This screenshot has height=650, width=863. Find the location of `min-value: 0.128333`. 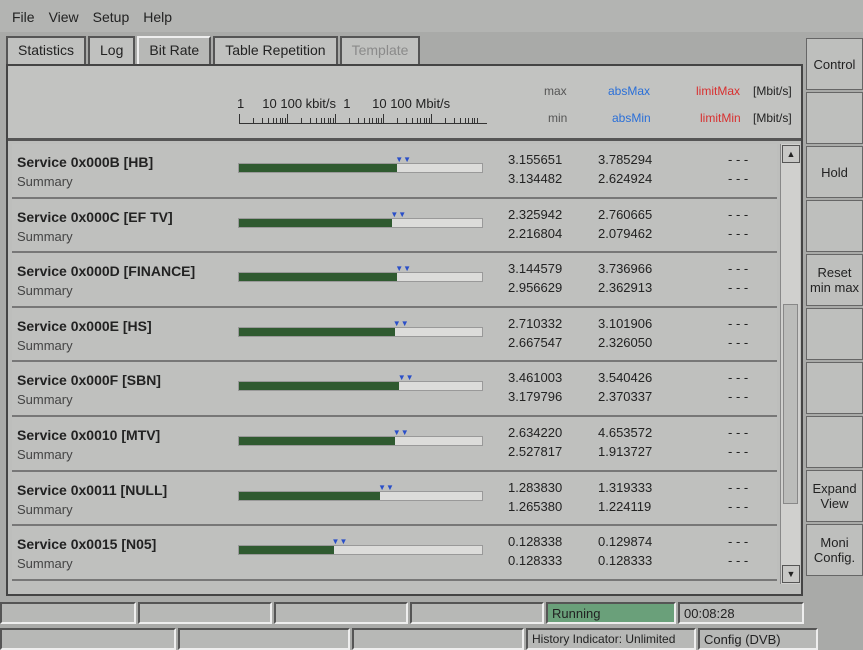

min-value: 0.128333 is located at coordinates (535, 561).